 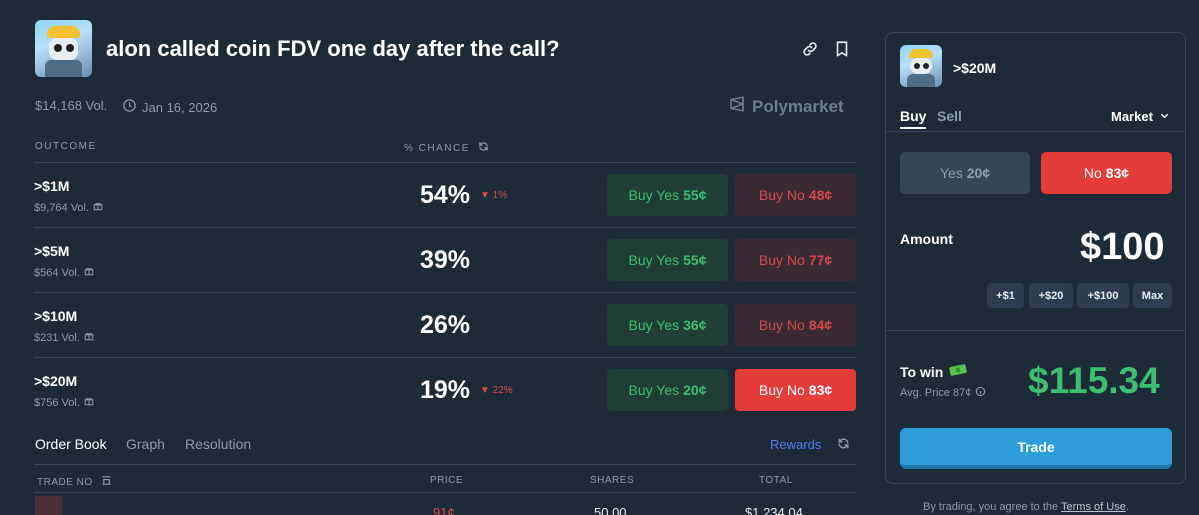 I want to click on ob-col-price: PRICE, so click(x=447, y=480).